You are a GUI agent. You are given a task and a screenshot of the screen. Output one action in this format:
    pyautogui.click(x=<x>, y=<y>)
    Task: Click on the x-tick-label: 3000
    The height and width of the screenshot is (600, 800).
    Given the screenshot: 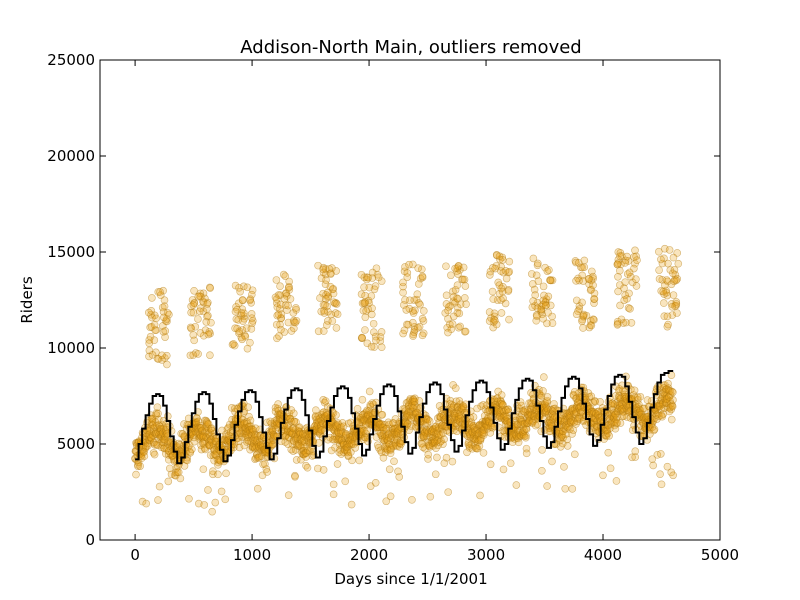 What is the action you would take?
    pyautogui.click(x=486, y=555)
    